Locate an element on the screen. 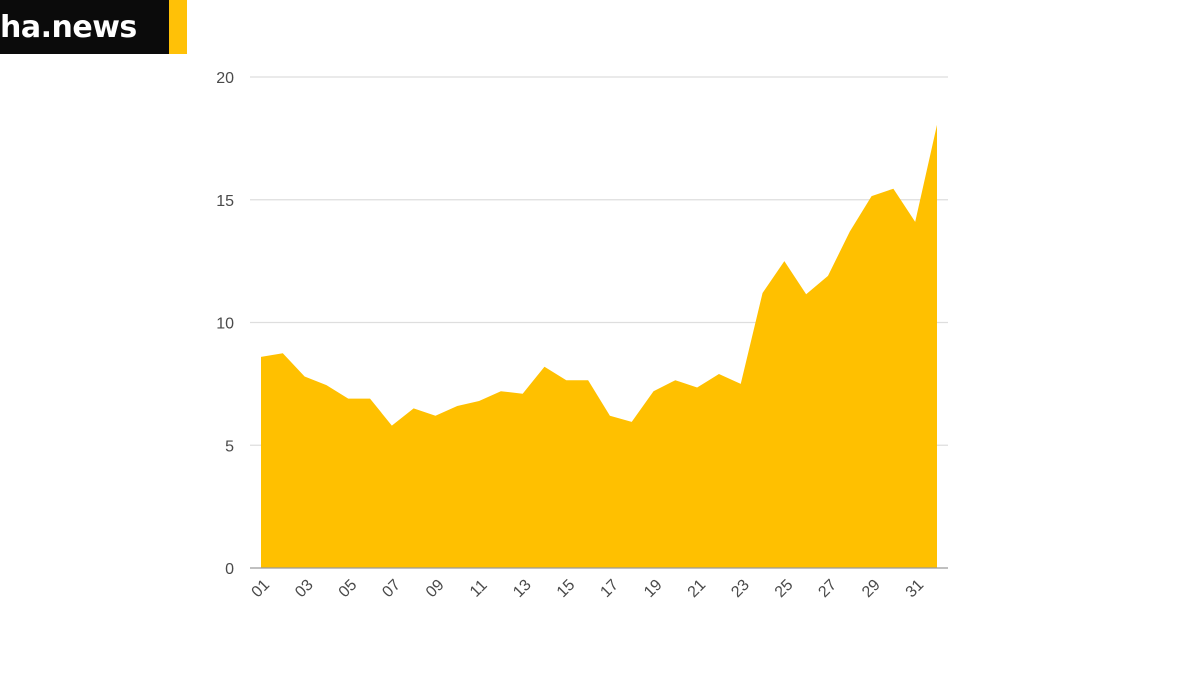 The image size is (1200, 675). x-axis-tick-labels: 01 03 05 07 09 11 13 15 17 19 21 23 25 27 29 31 is located at coordinates (588, 588).